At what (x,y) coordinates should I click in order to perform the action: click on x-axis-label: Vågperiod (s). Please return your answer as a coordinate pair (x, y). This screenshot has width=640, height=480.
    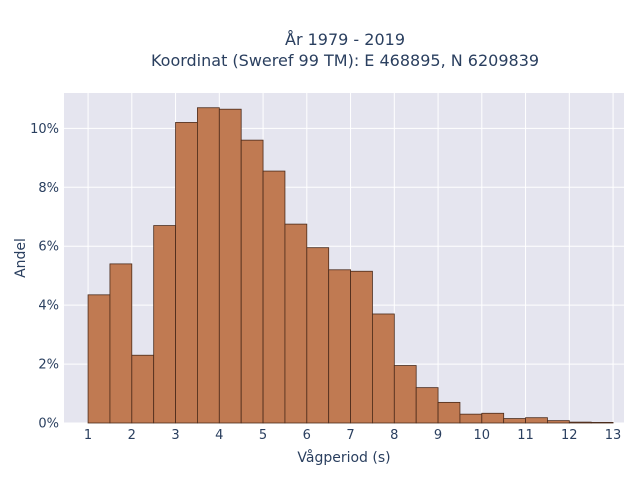
    Looking at the image, I should click on (343, 457).